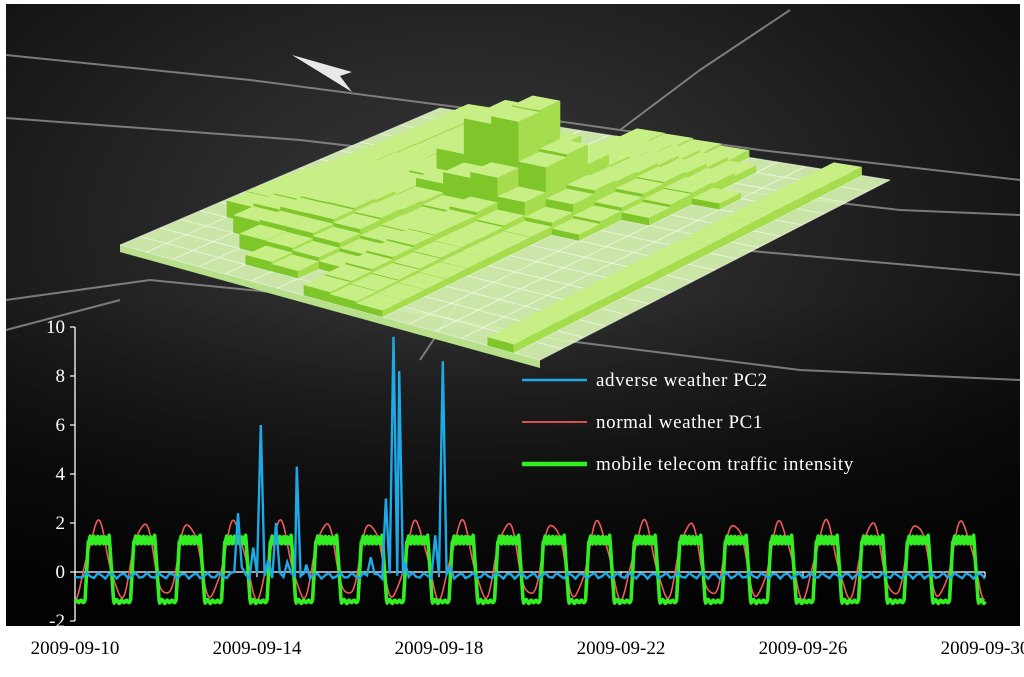  Describe the element at coordinates (803, 648) in the screenshot. I see `x-tick-label: 2009-09-26` at that location.